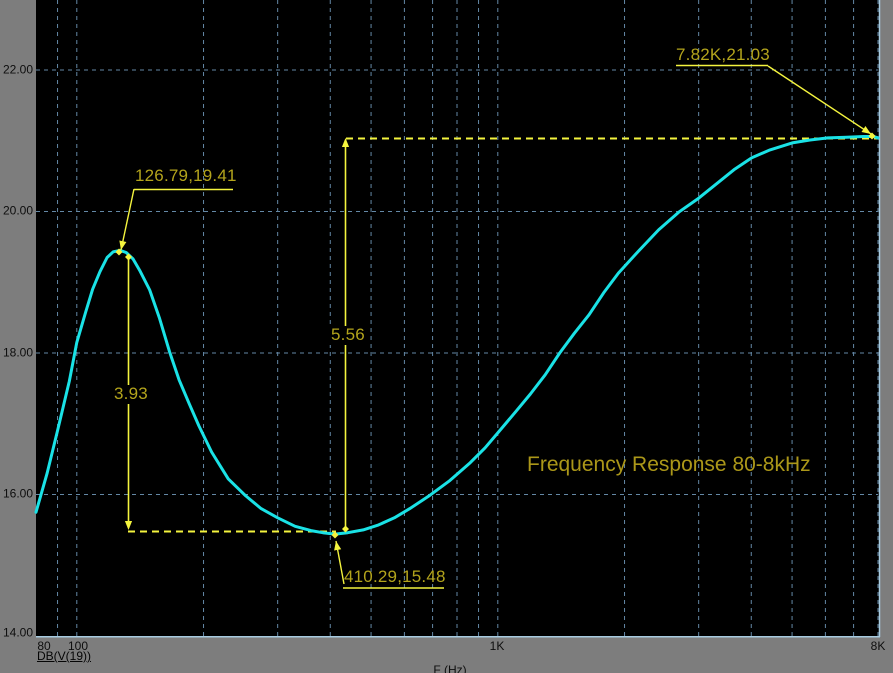  I want to click on measurement-label-556: 5.56, so click(348, 335).